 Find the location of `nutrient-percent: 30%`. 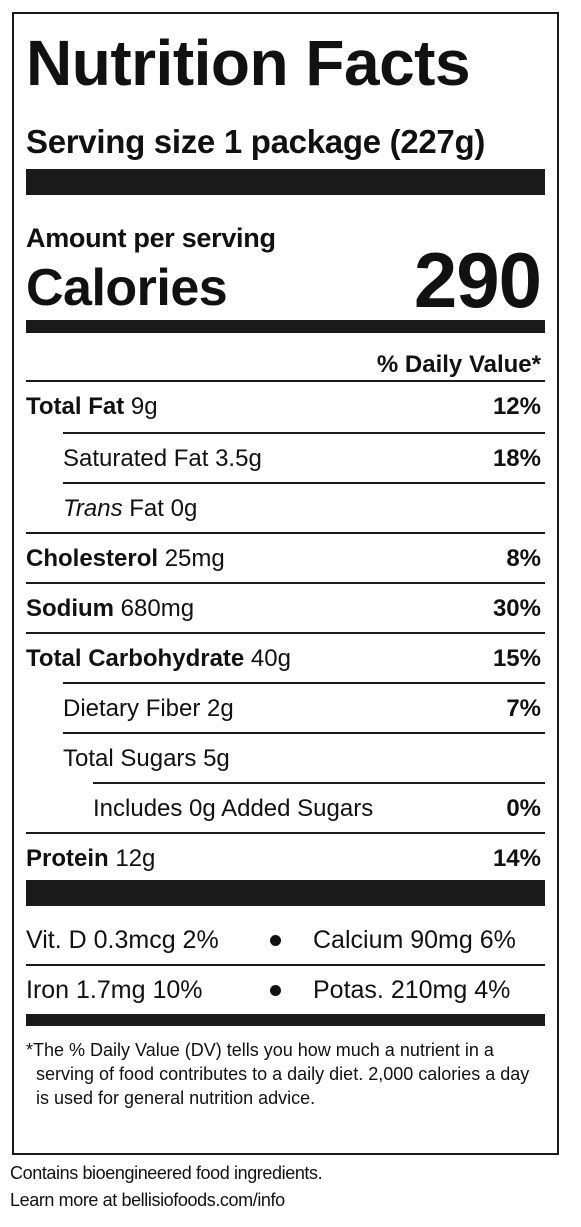

nutrient-percent: 30% is located at coordinates (516, 608).